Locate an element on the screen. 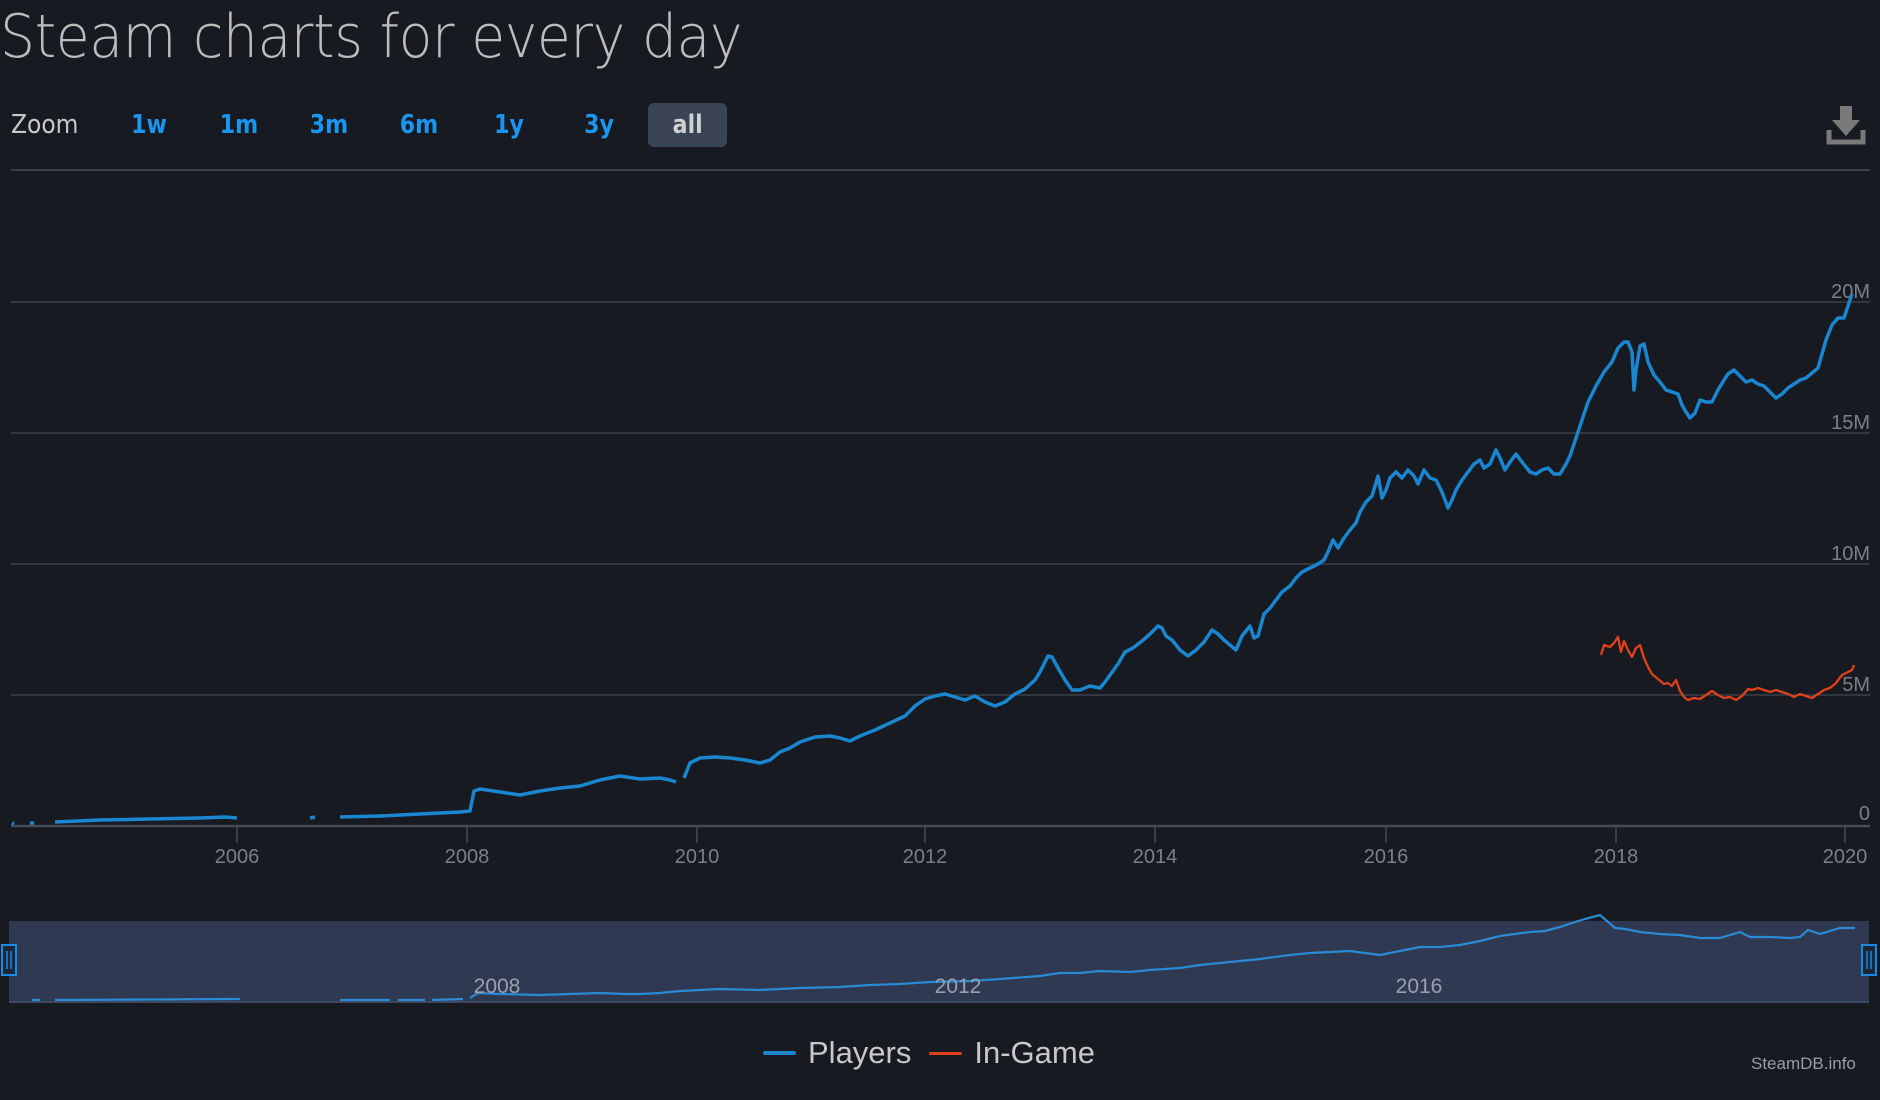  y-axis-labels: 0 5M 10M 15M 20M is located at coordinates (1850, 553).